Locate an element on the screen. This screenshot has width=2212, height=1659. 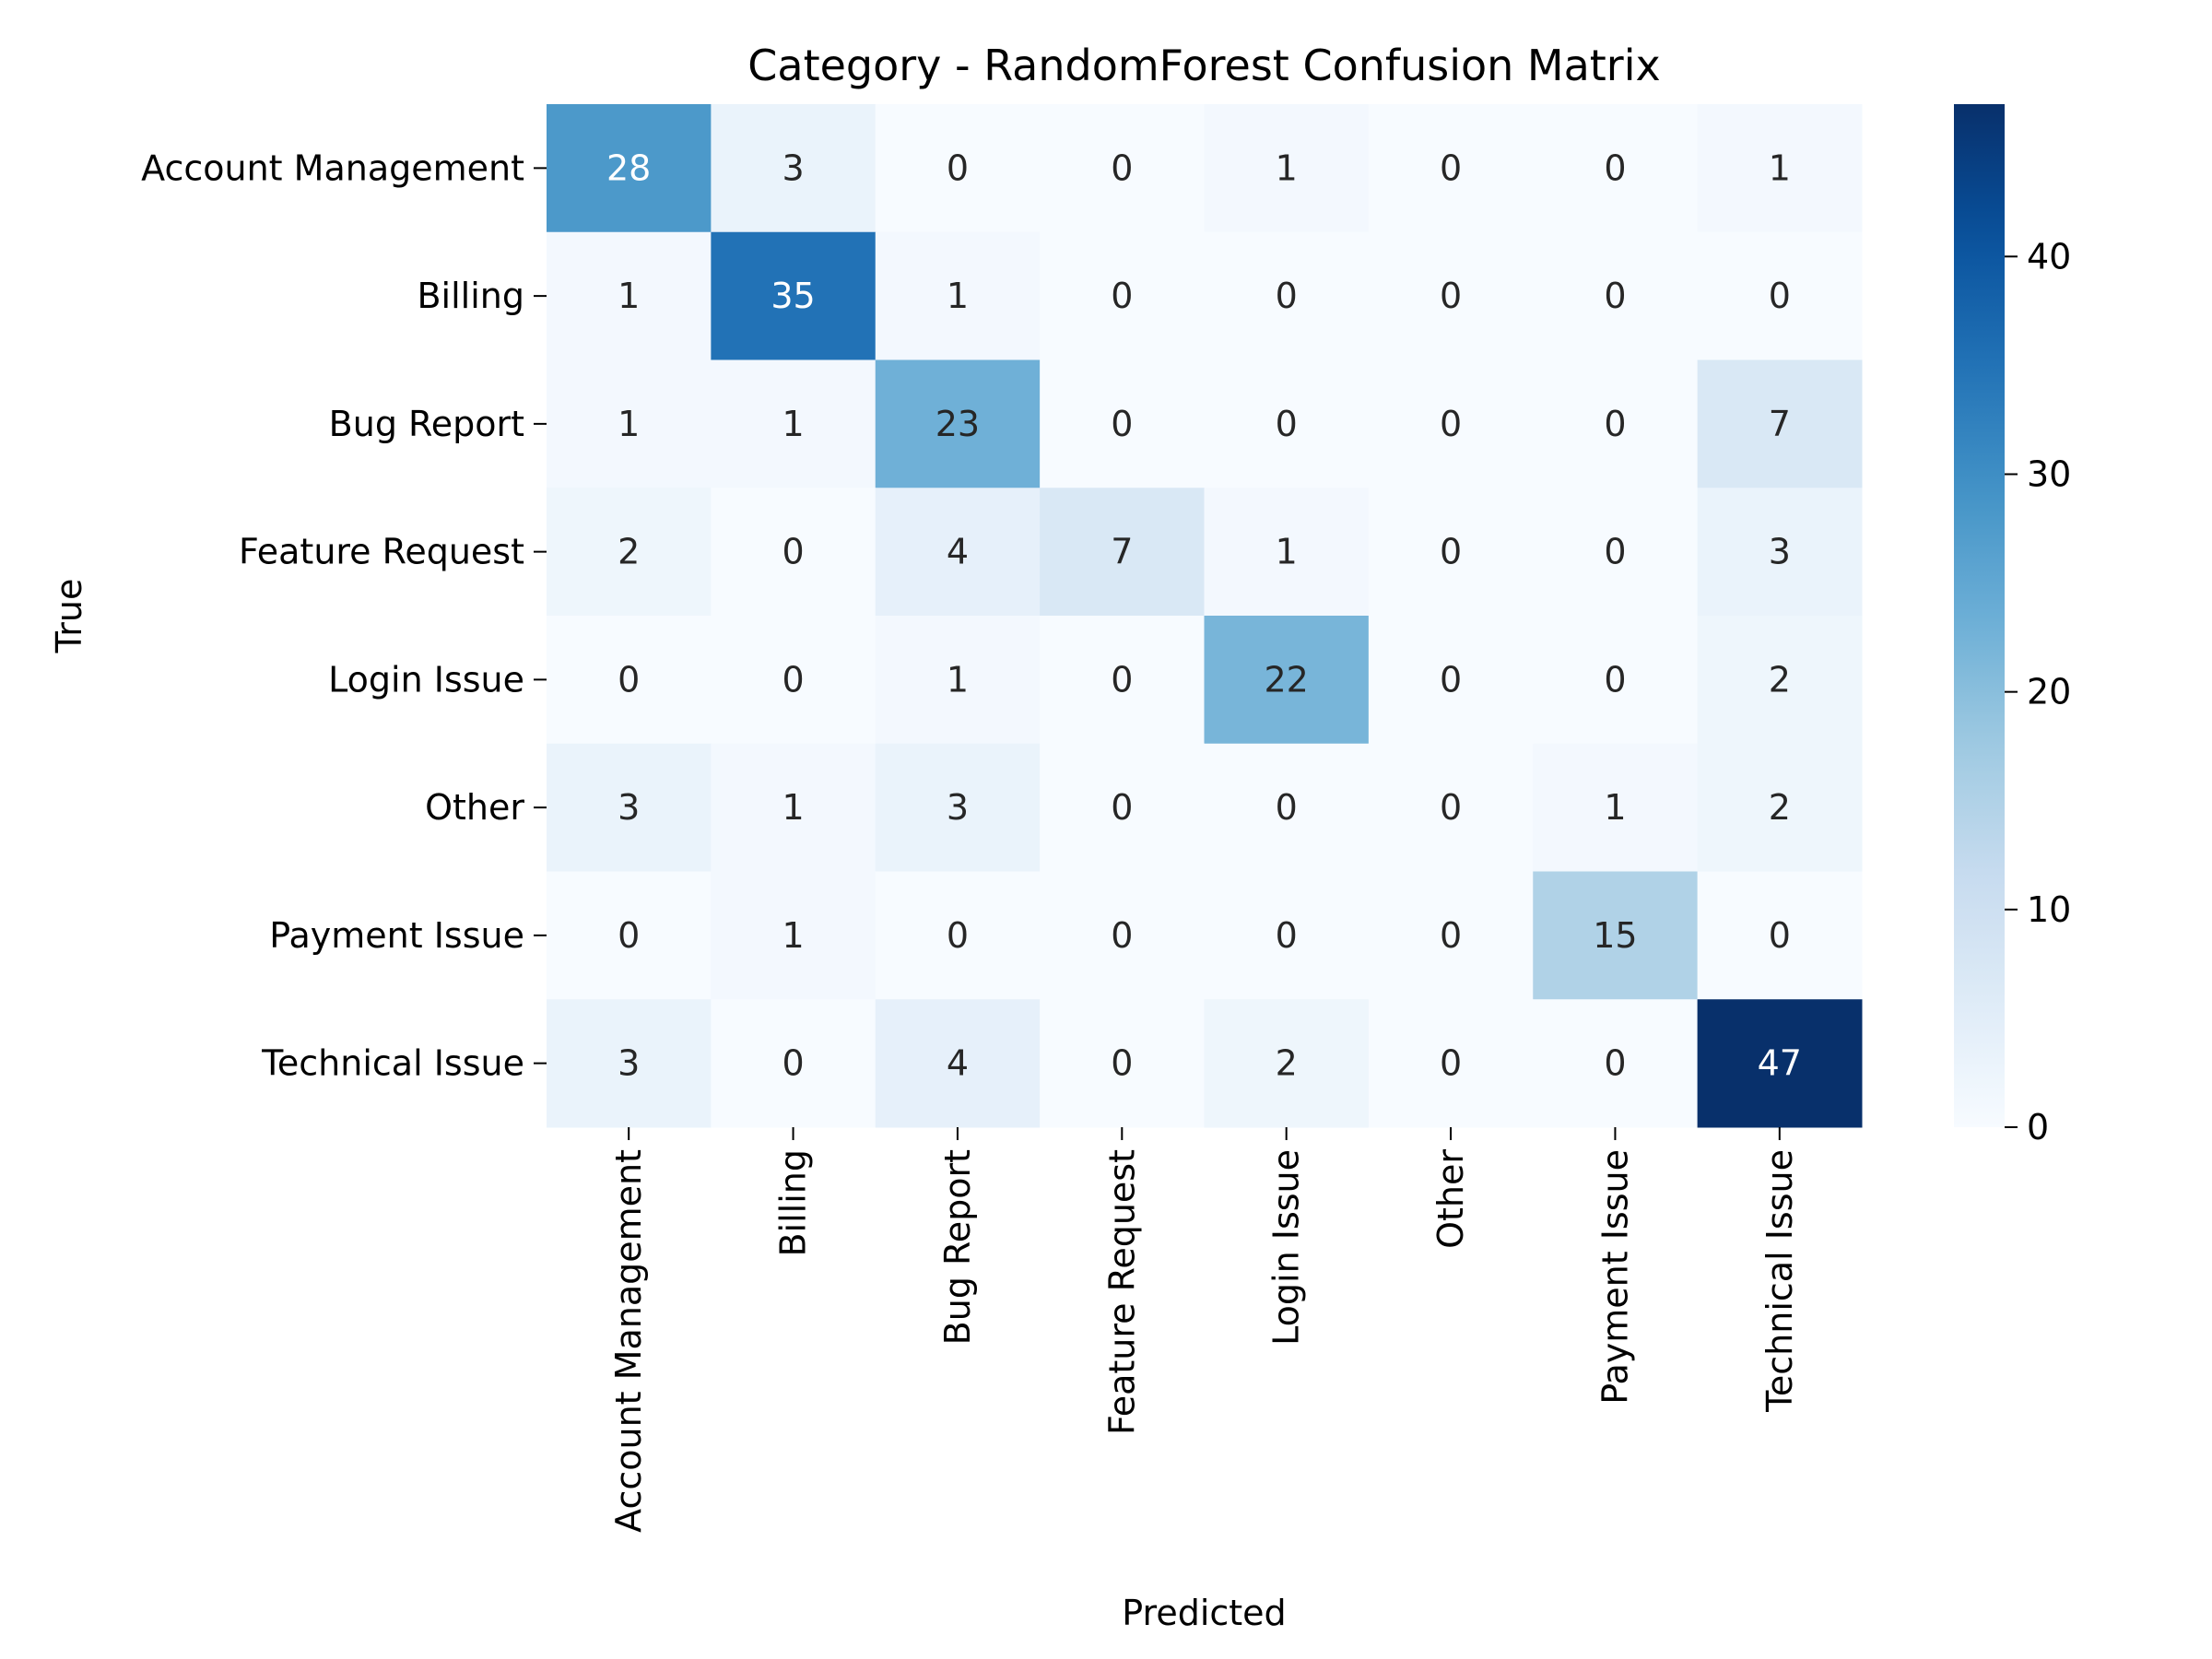
y-tick-label: Payment Issue is located at coordinates (396, 935).